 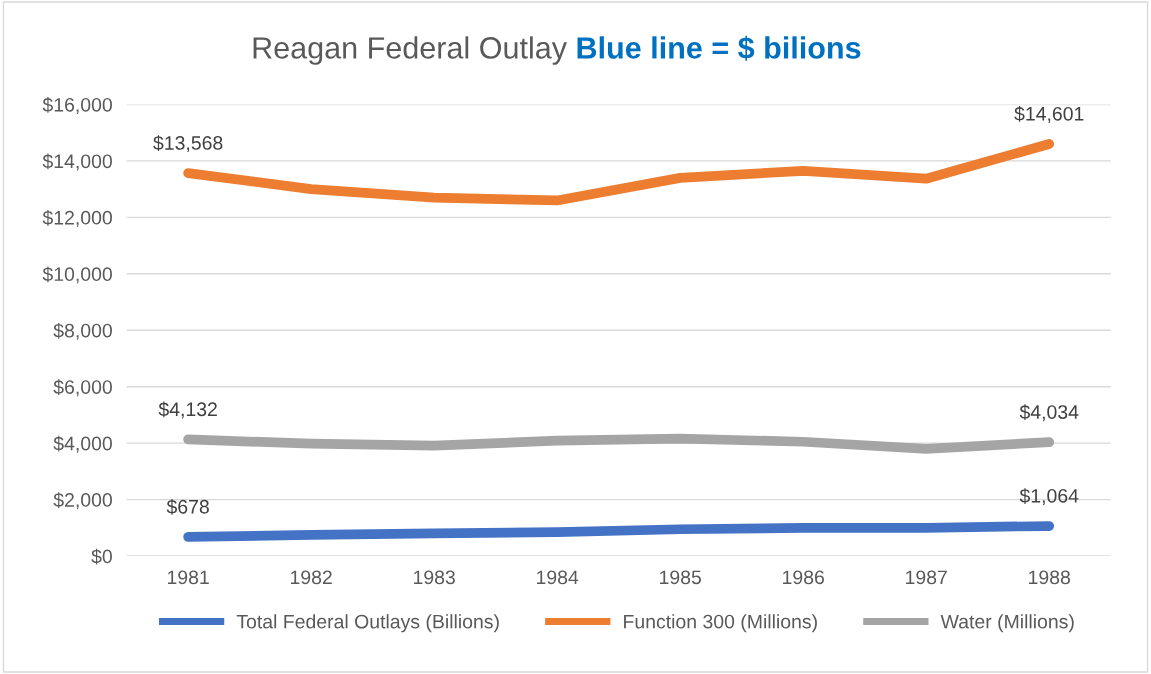 I want to click on y-tick-label: $0, so click(x=101, y=556).